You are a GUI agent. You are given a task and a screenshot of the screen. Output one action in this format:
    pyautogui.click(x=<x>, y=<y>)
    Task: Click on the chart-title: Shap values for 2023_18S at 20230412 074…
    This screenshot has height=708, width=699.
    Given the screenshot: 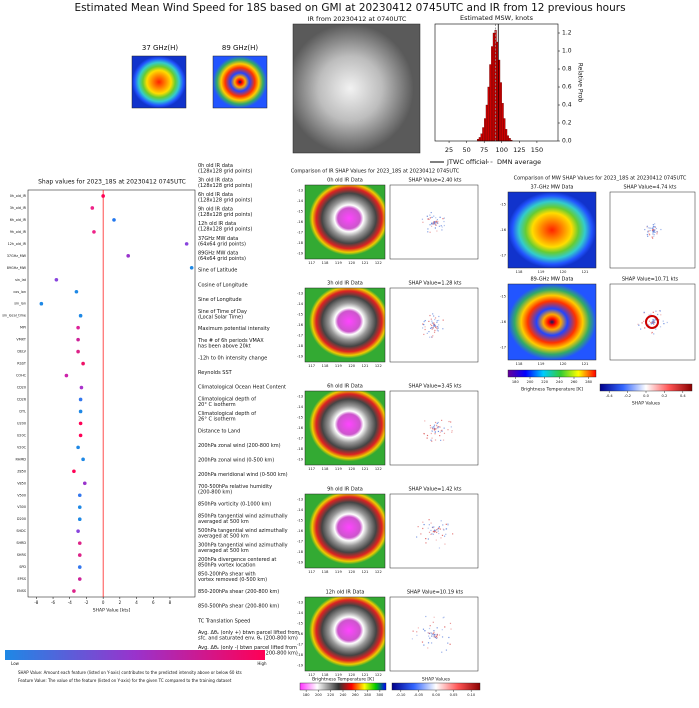 What is the action you would take?
    pyautogui.click(x=112, y=182)
    